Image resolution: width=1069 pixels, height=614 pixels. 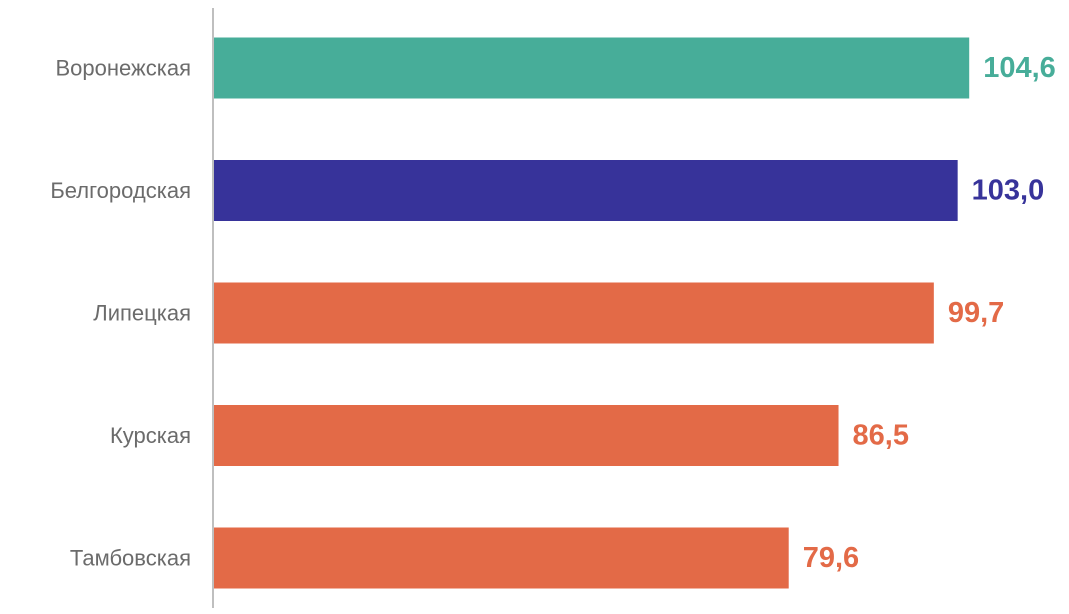 What do you see at coordinates (150, 435) in the screenshot?
I see `category-label-4: Курская` at bounding box center [150, 435].